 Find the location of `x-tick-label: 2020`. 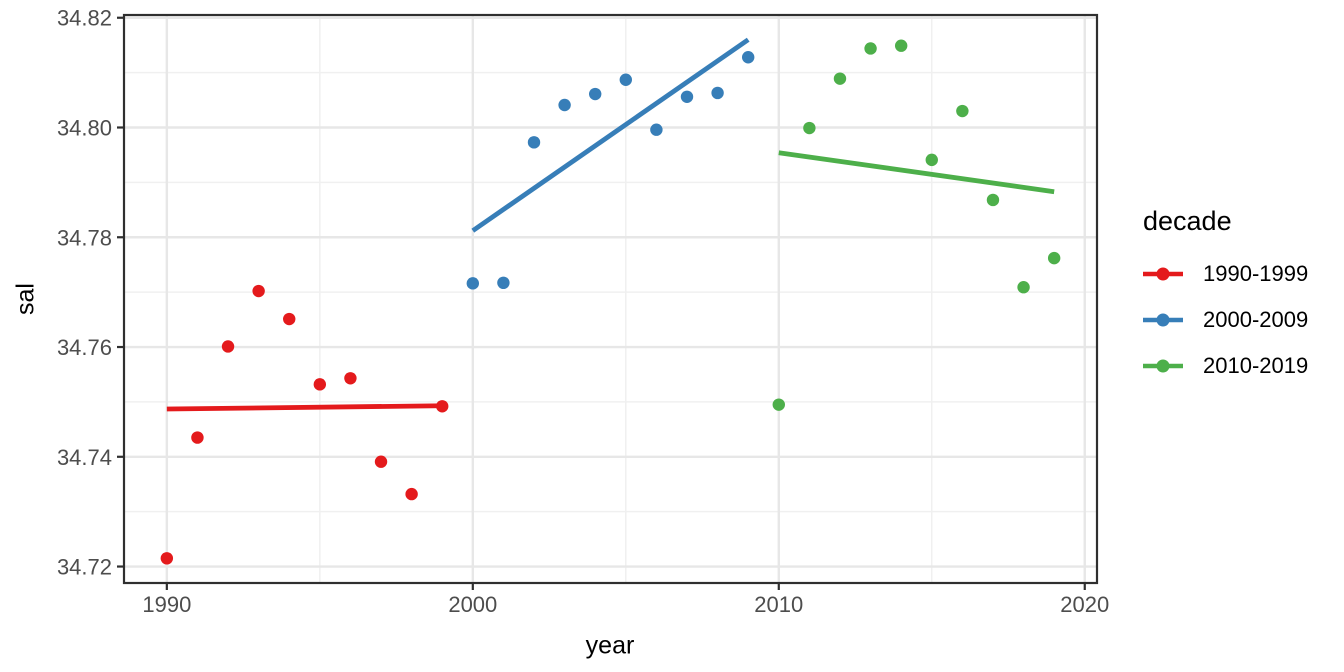

x-tick-label: 2020 is located at coordinates (1084, 604).